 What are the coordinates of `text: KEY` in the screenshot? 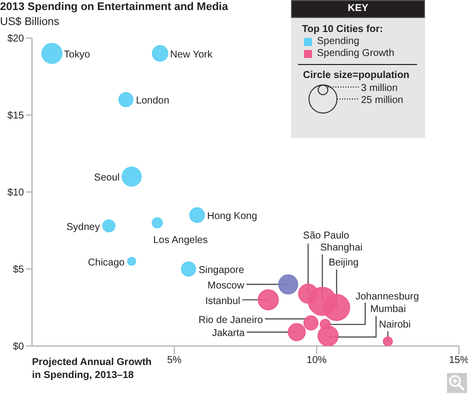 It's located at (358, 8).